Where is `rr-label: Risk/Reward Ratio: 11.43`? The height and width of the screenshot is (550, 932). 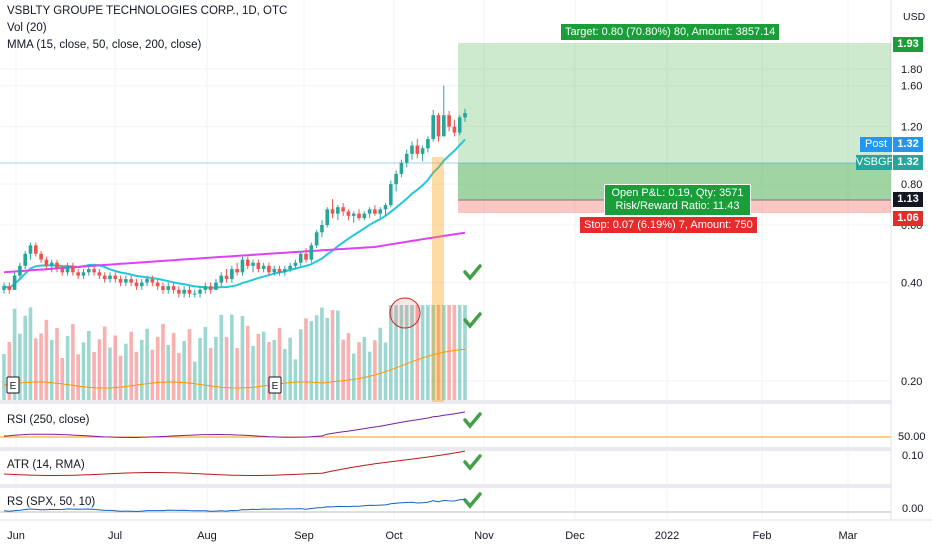 rr-label: Risk/Reward Ratio: 11.43 is located at coordinates (677, 206).